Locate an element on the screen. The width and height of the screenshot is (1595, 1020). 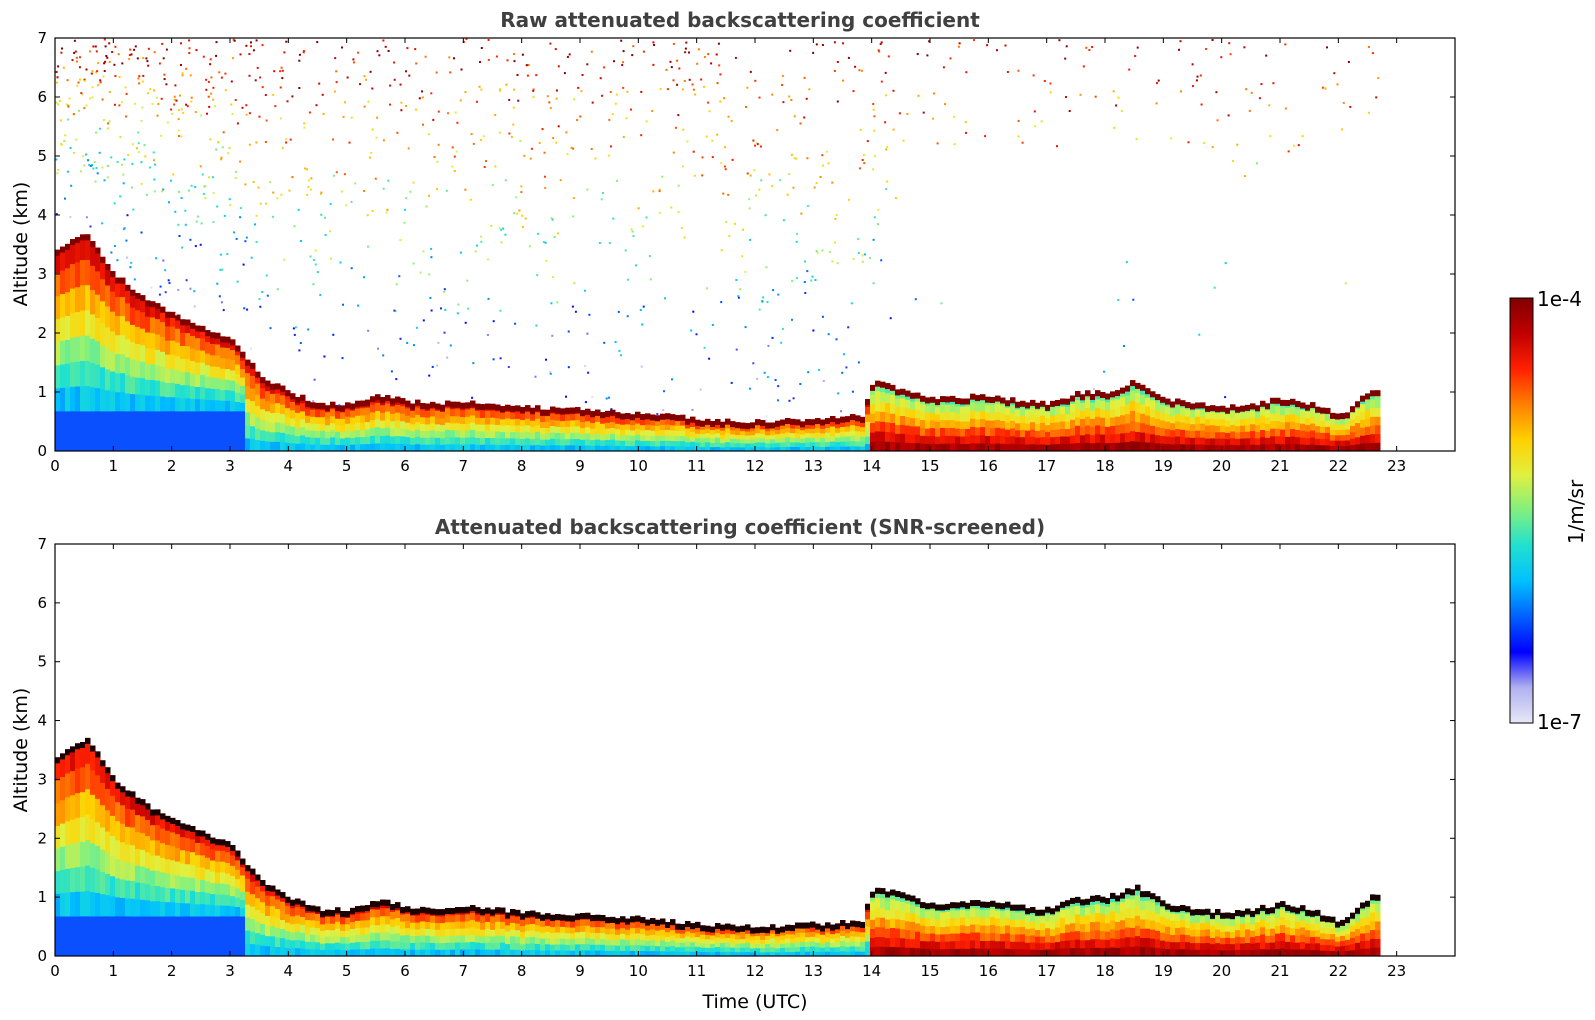
x-tick-label: 19 is located at coordinates (1163, 466).